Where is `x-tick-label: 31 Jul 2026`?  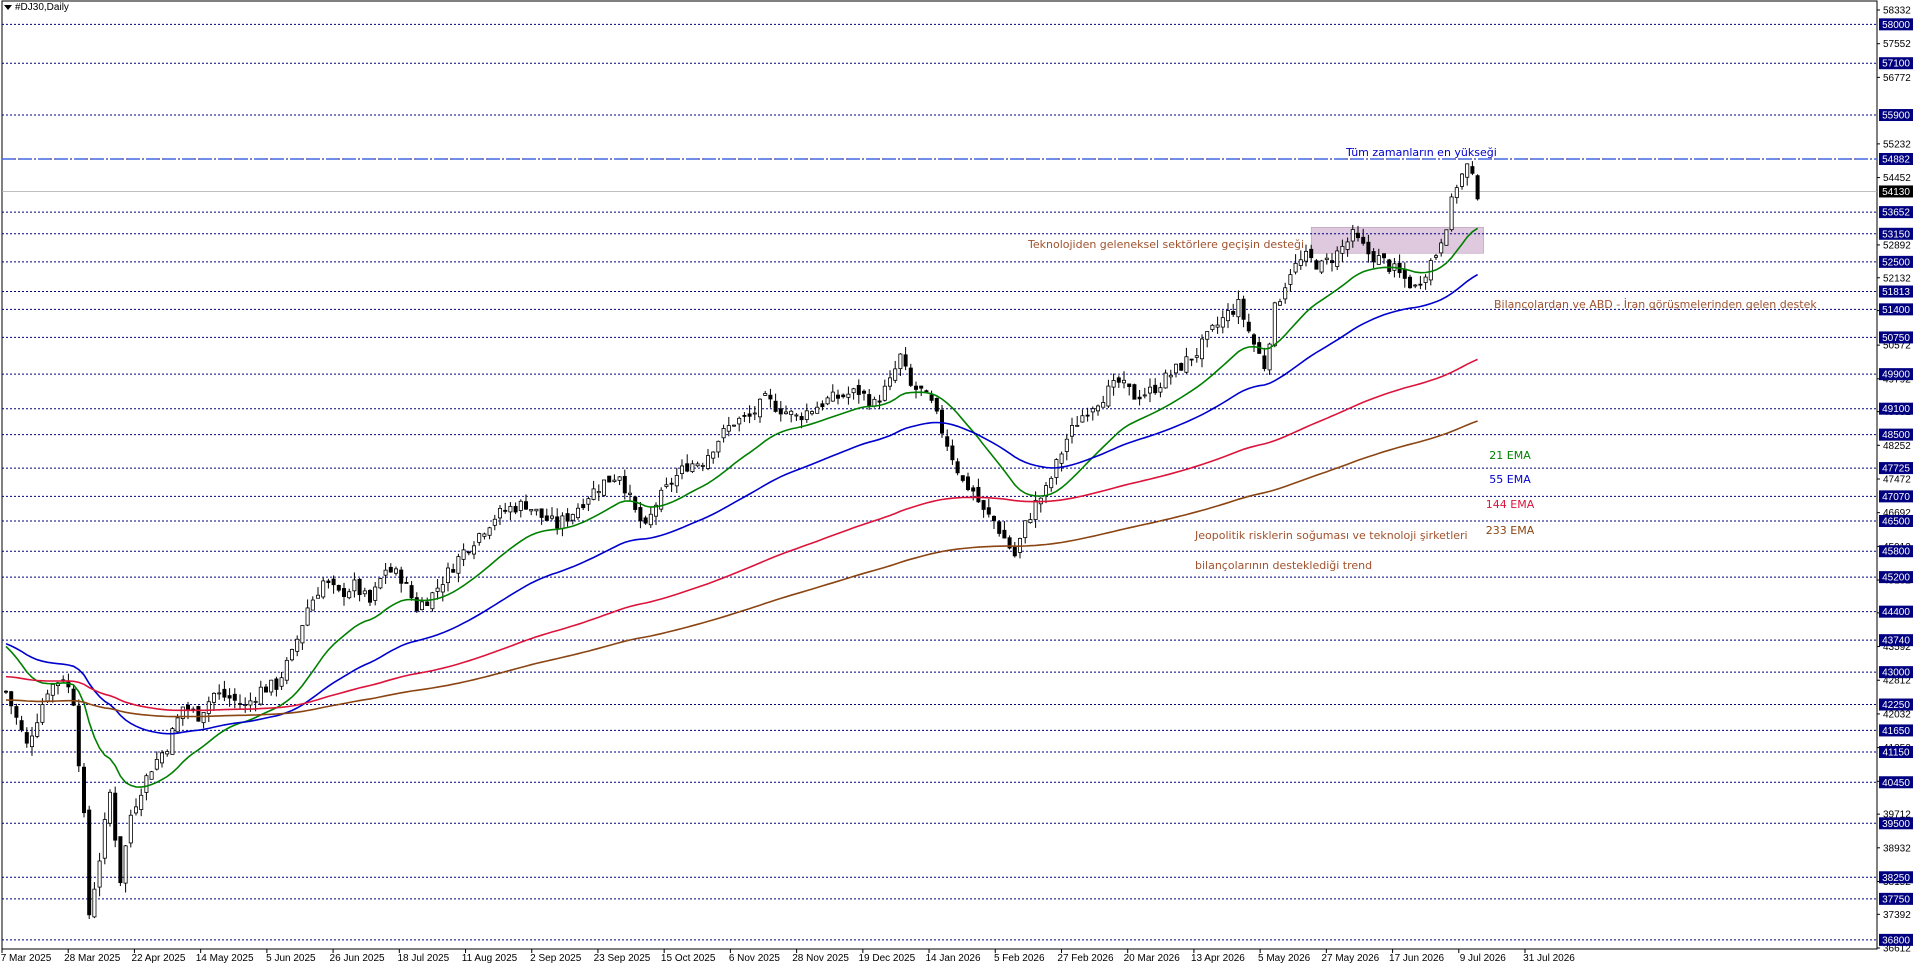
x-tick-label: 31 Jul 2026 is located at coordinates (1549, 958).